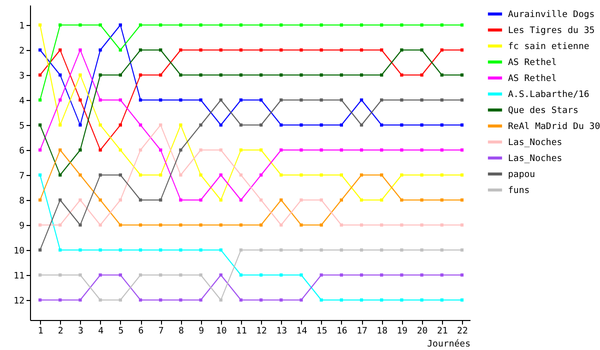 This screenshot has height=350, width=600. I want to click on x-tick-label: 3, so click(81, 331).